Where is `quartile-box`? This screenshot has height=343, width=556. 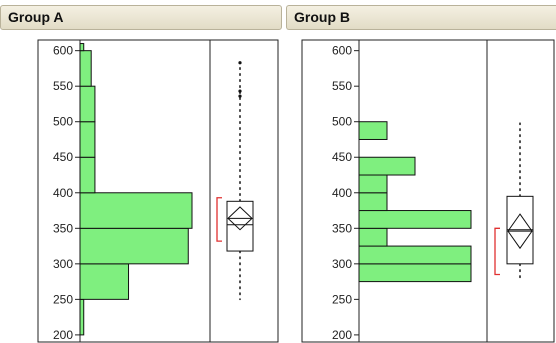
quartile-box is located at coordinates (240, 226).